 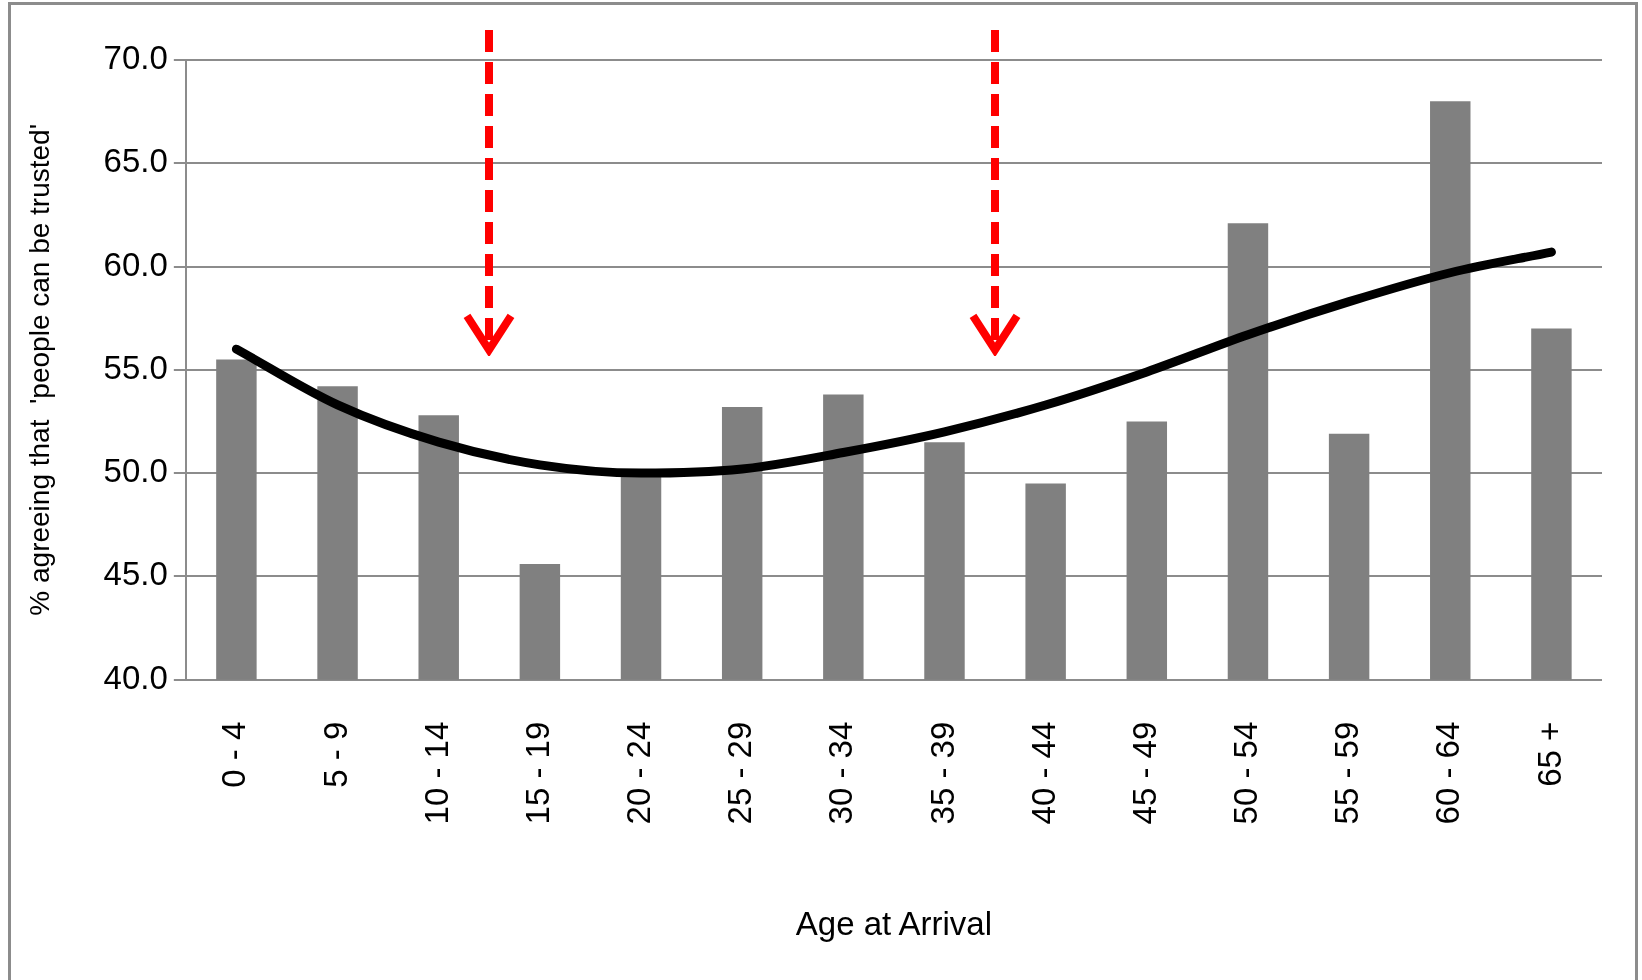 I want to click on y-axis-title: % agreeing that 'people can be trusted', so click(x=39, y=369).